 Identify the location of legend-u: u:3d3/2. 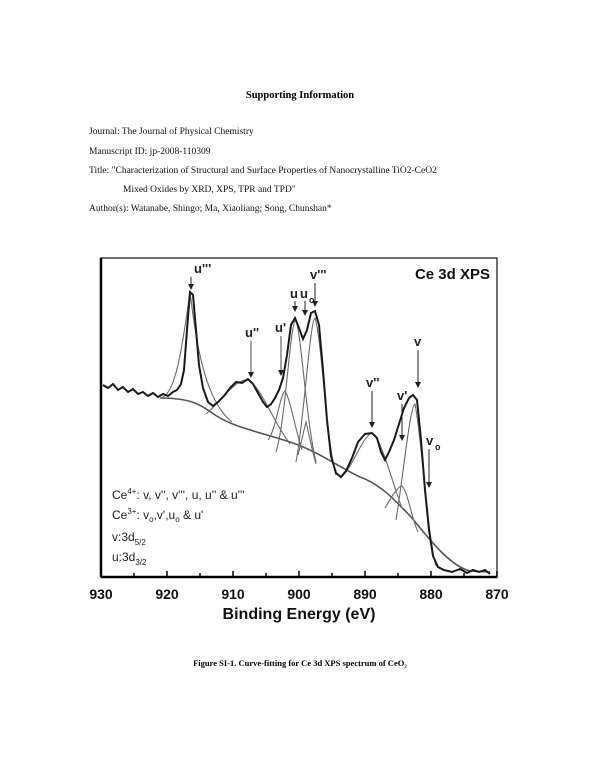
(129, 558).